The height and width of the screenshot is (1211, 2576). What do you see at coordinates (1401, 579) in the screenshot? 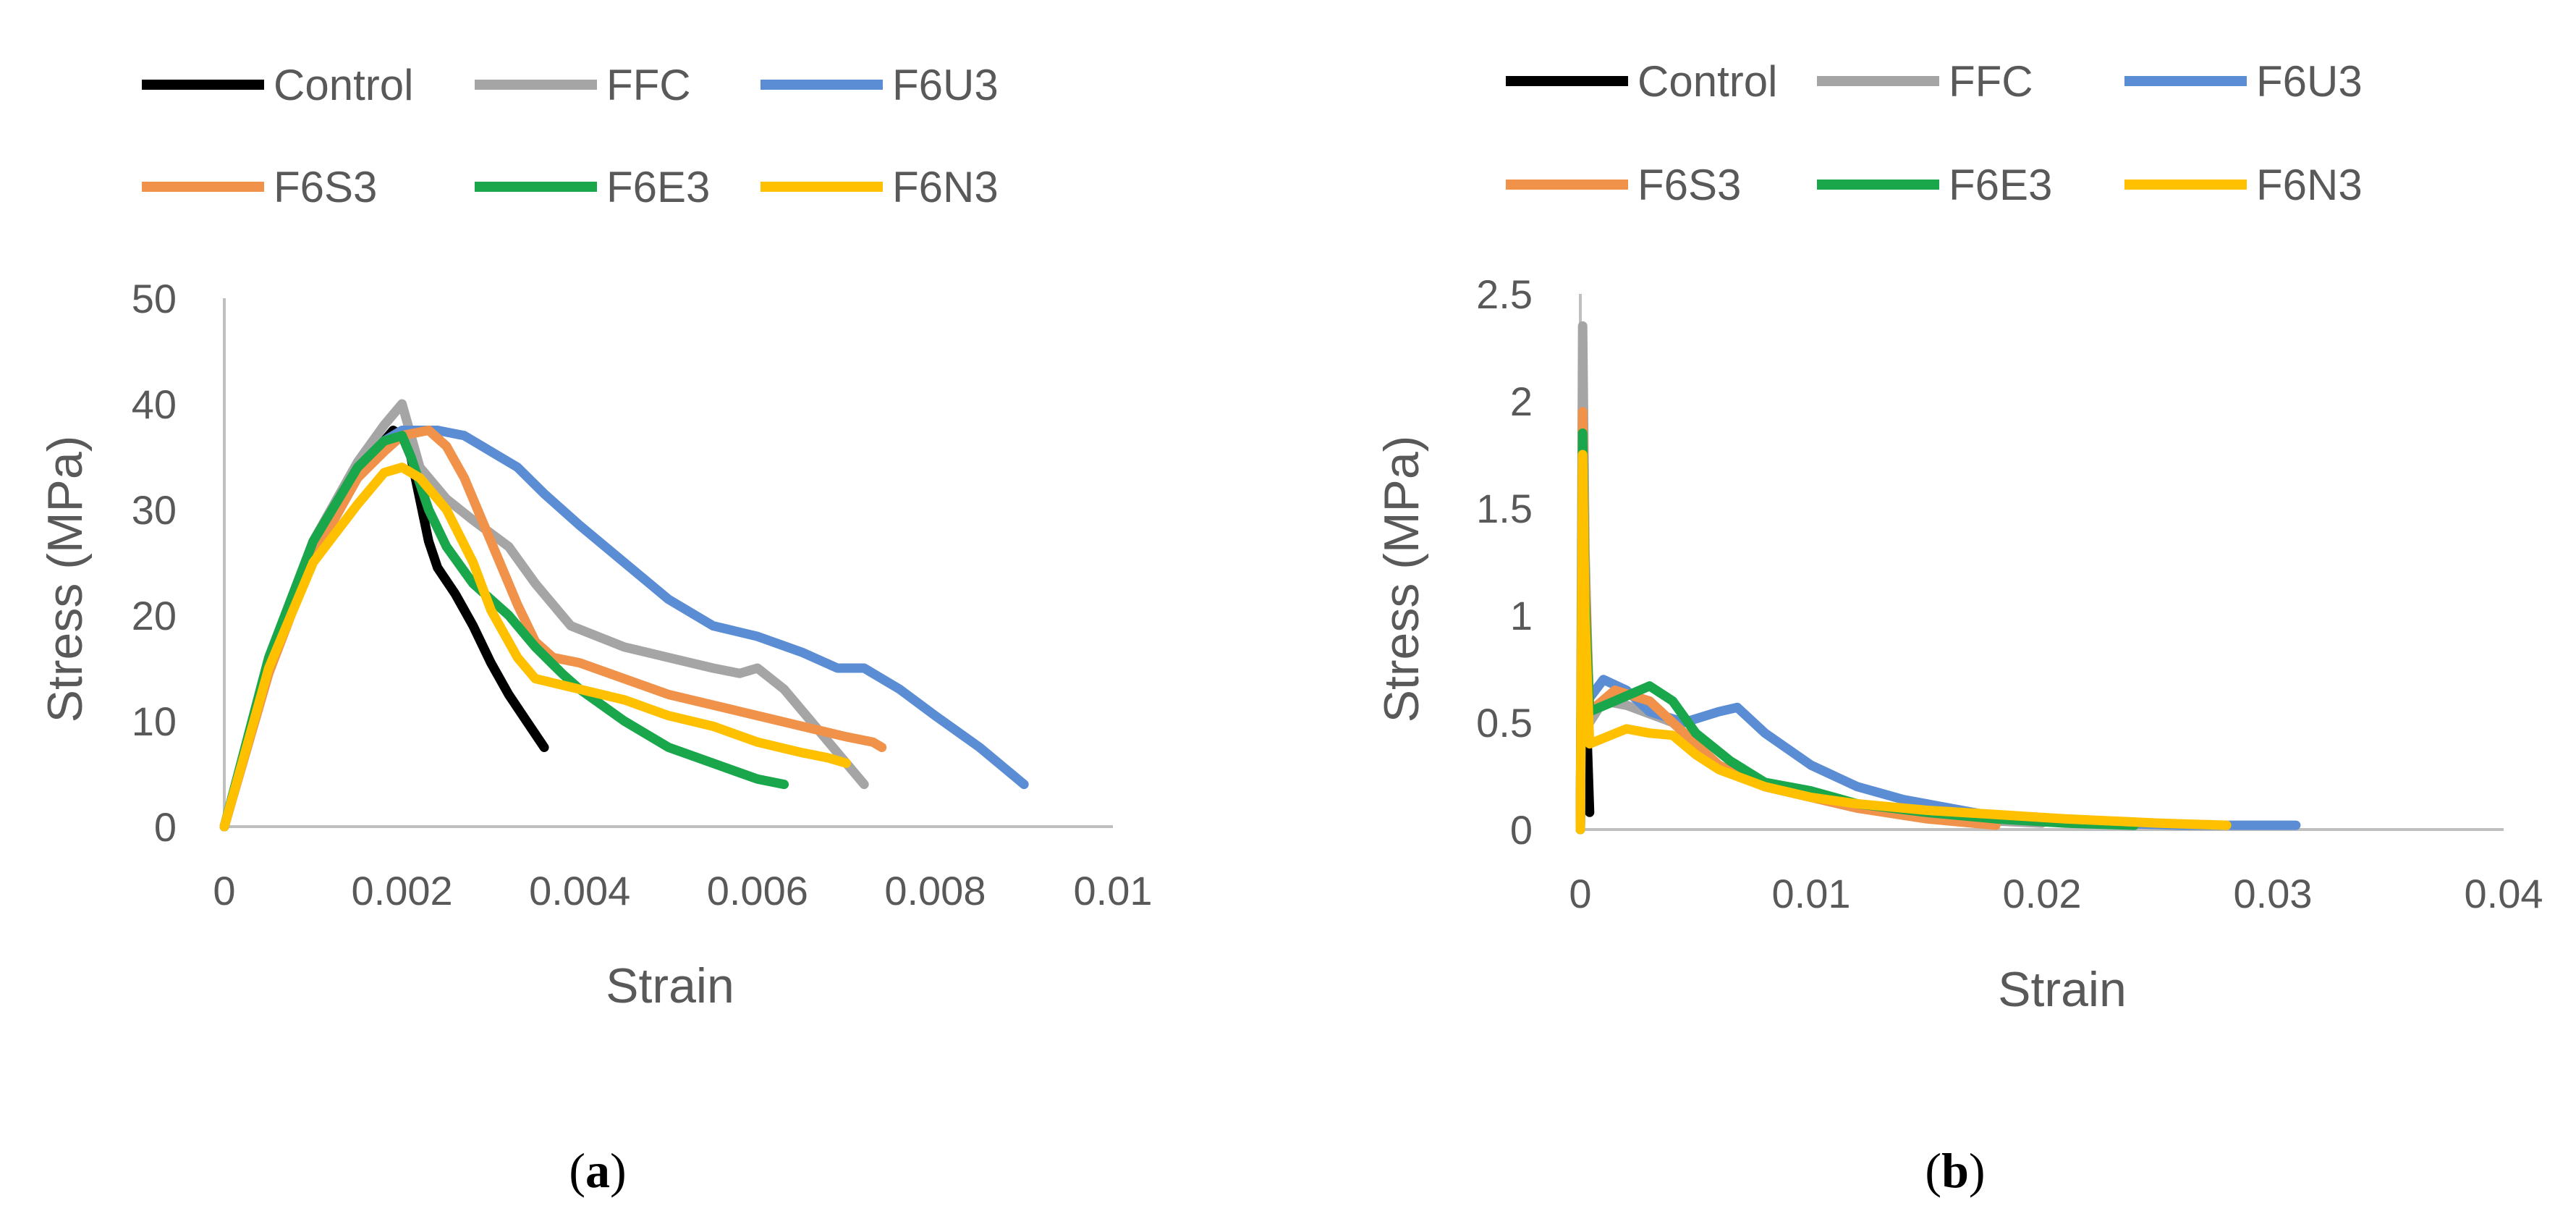
I see `y-axis-title-b: Stress (MPa)` at bounding box center [1401, 579].